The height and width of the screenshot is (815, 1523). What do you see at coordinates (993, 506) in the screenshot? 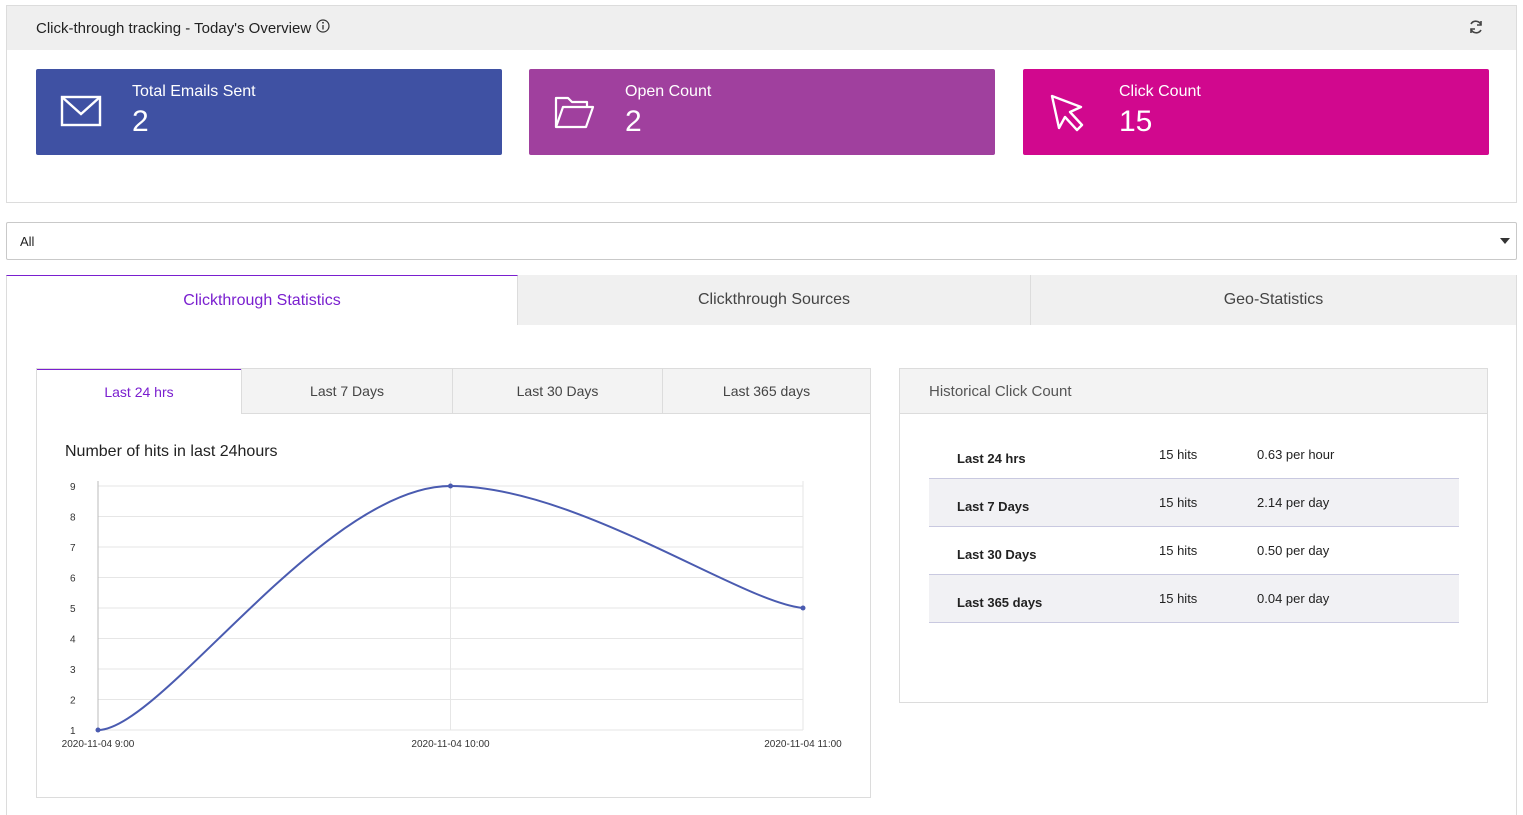
I see `row-period: Last 7 Days` at bounding box center [993, 506].